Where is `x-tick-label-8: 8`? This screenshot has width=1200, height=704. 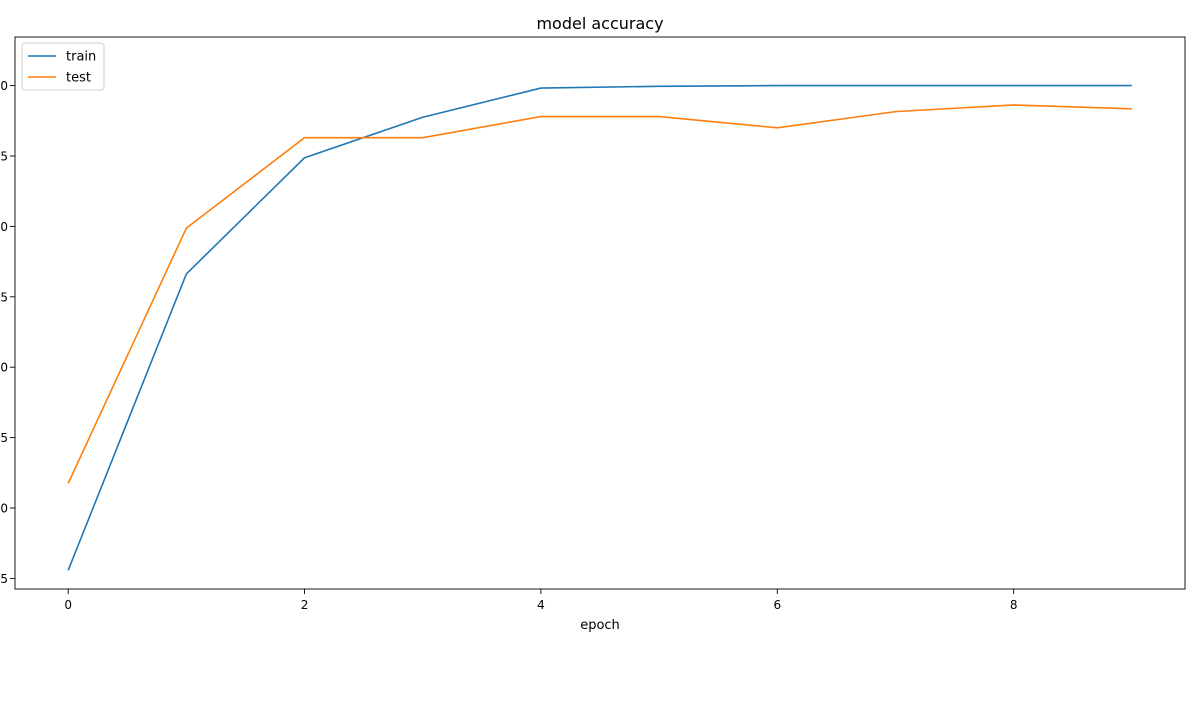 x-tick-label-8: 8 is located at coordinates (1014, 605).